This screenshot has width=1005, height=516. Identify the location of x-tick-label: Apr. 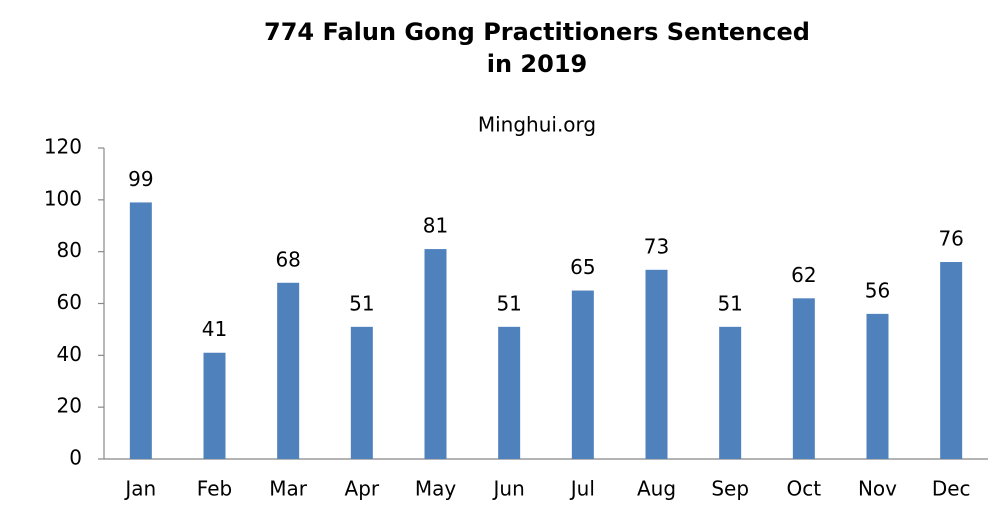
(362, 489).